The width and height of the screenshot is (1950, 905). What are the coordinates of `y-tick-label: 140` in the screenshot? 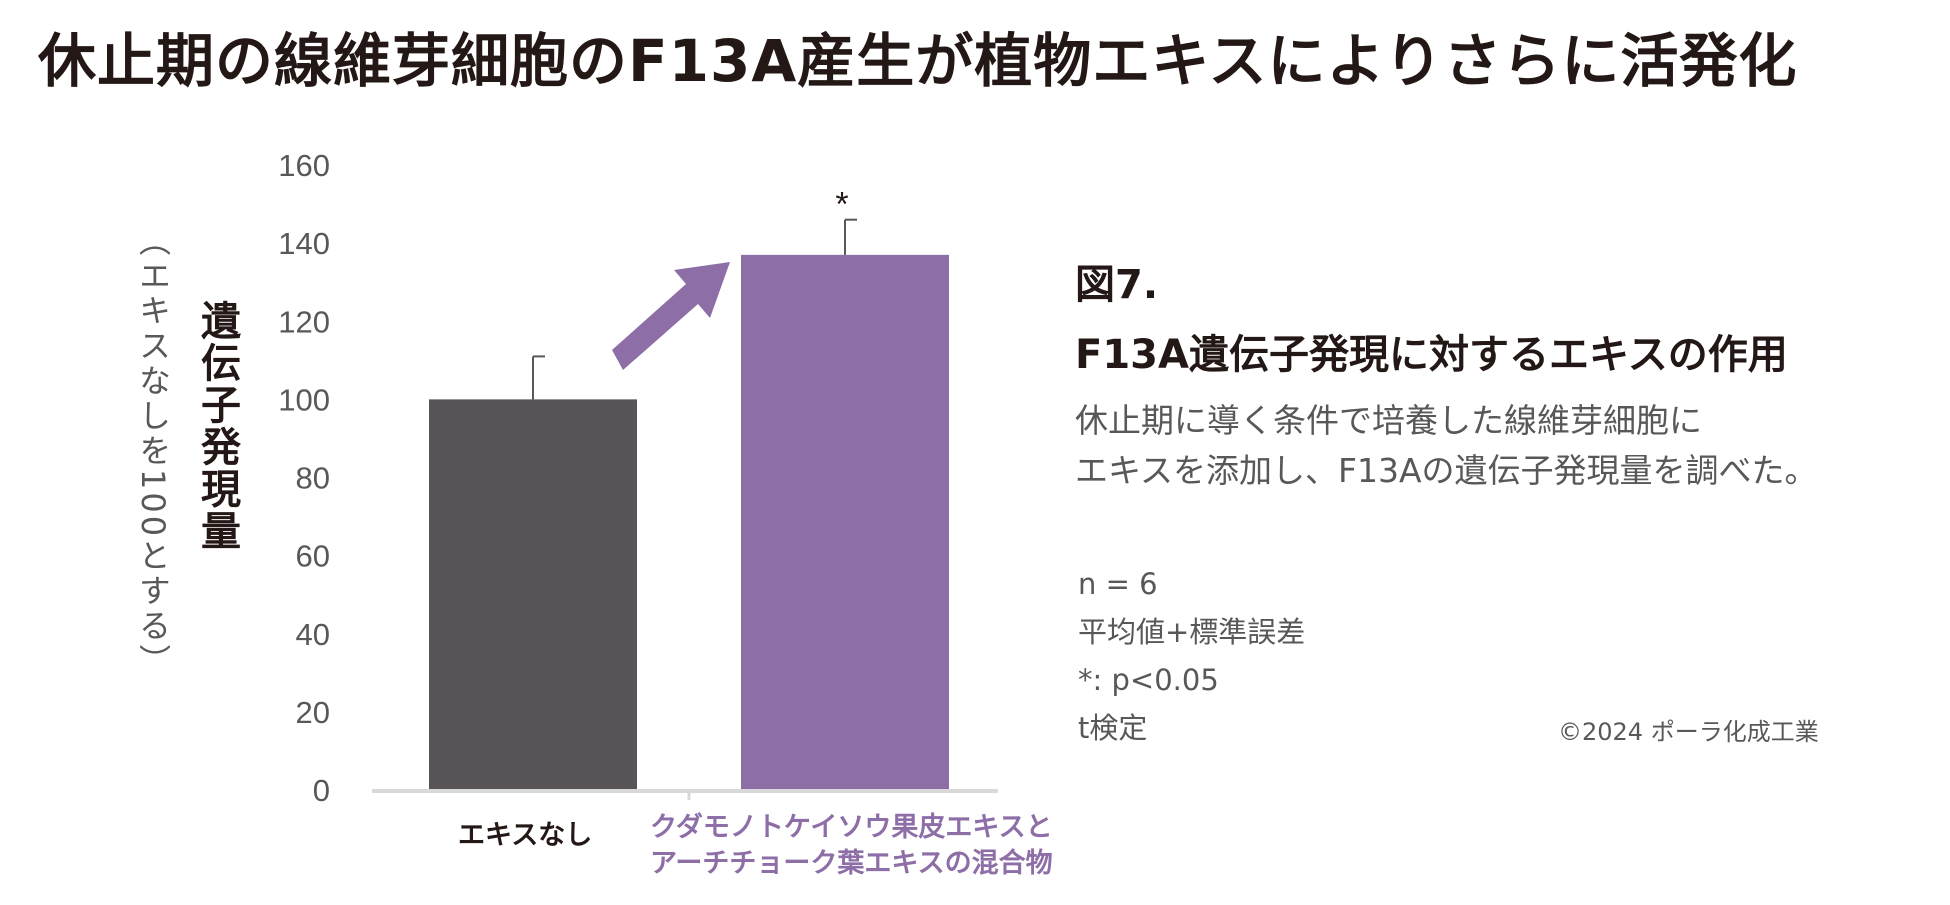 It's located at (304, 243).